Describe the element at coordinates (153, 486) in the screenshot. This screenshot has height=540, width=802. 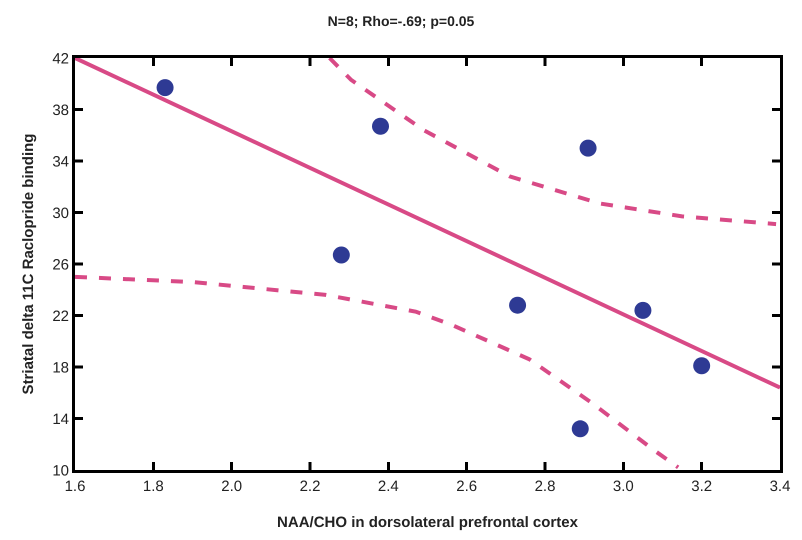
I see `x-tick-label: 1.8` at that location.